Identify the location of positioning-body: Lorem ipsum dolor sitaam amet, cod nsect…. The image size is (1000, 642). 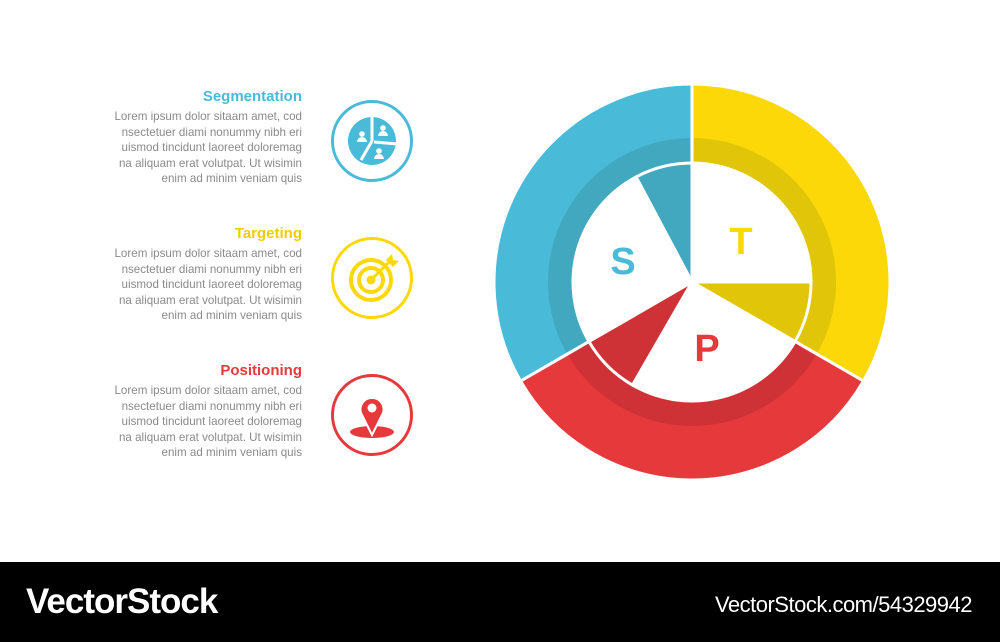
(208, 421).